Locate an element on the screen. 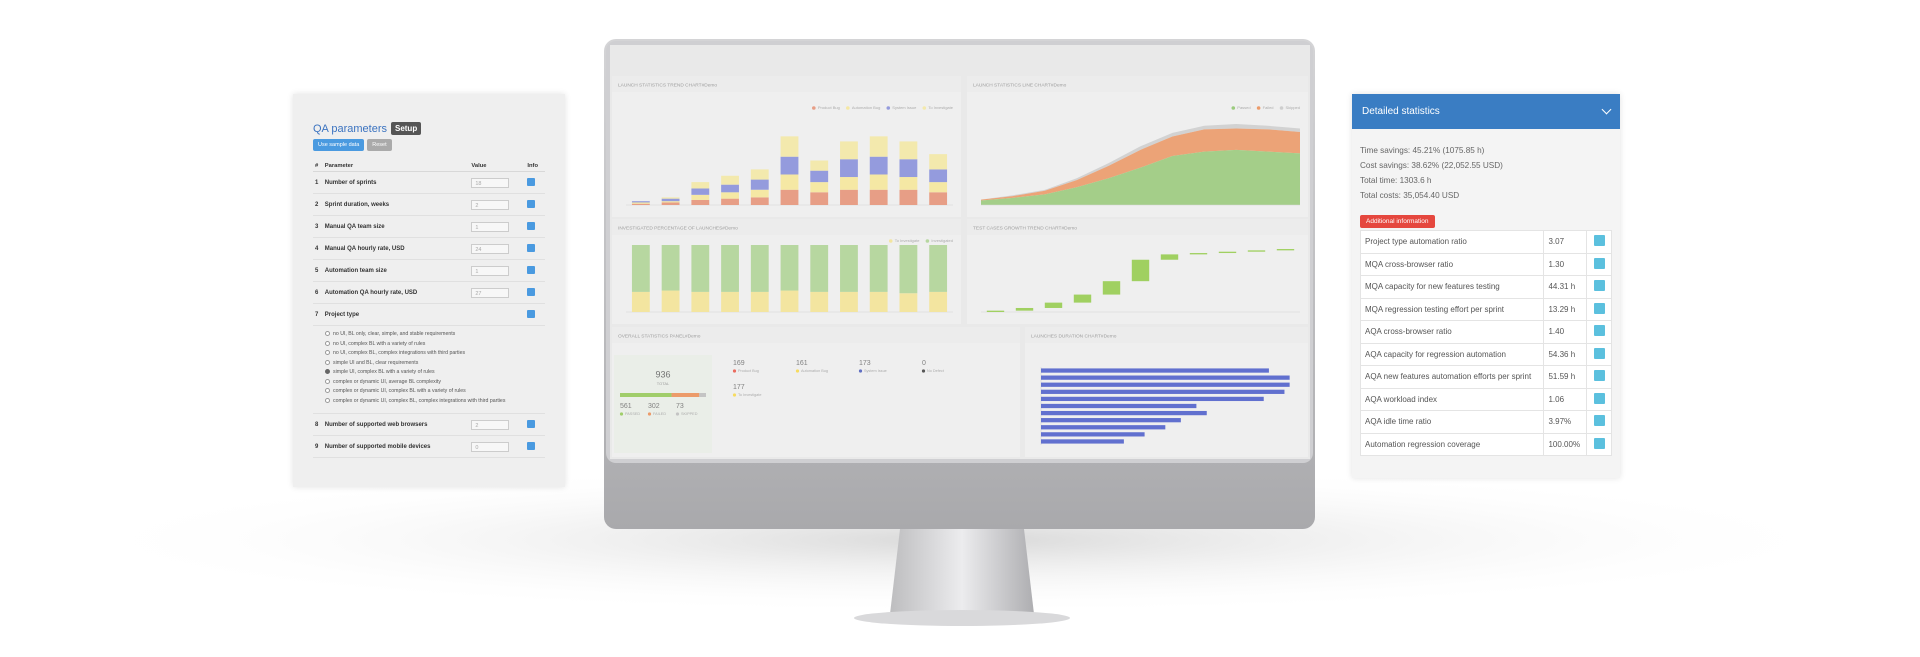 This screenshot has height=657, width=1920. defect-value: 173 is located at coordinates (865, 363).